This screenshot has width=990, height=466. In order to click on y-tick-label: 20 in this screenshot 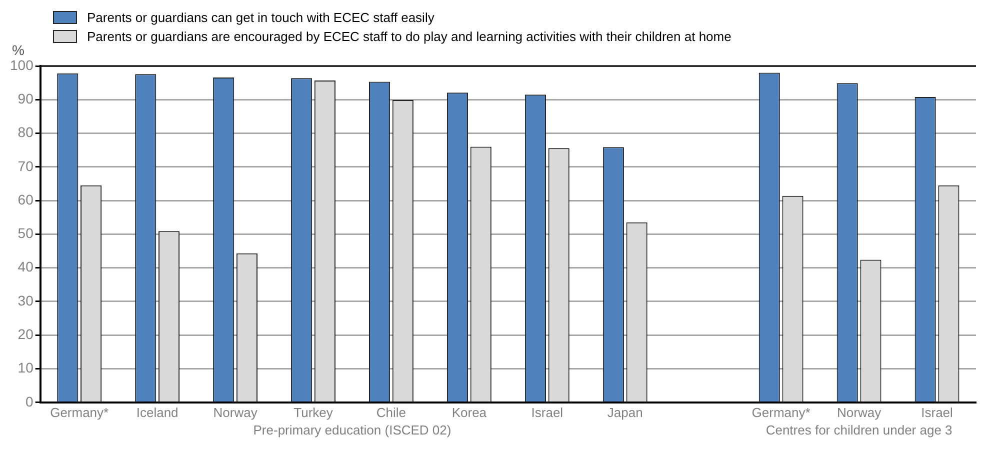, I will do `click(26, 334)`.